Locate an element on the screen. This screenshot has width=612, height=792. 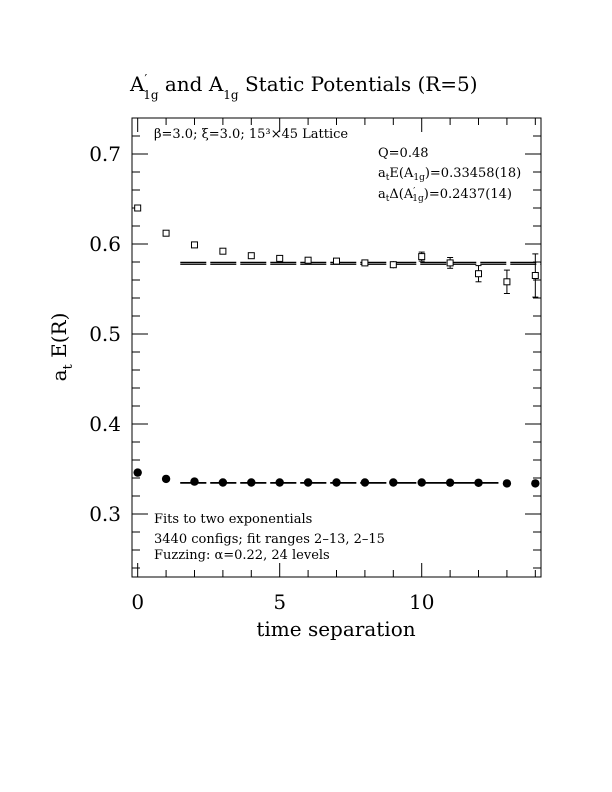
delta-annotation: atΔ(A′ 1g)=0.2437(14) is located at coordinates (445, 195).